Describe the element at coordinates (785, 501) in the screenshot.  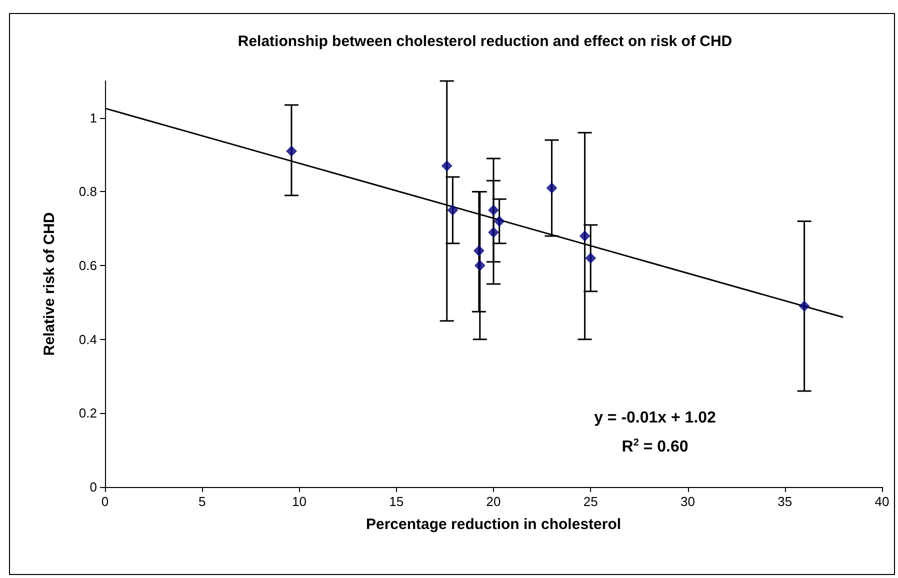
I see `x-tick-label: 35` at that location.